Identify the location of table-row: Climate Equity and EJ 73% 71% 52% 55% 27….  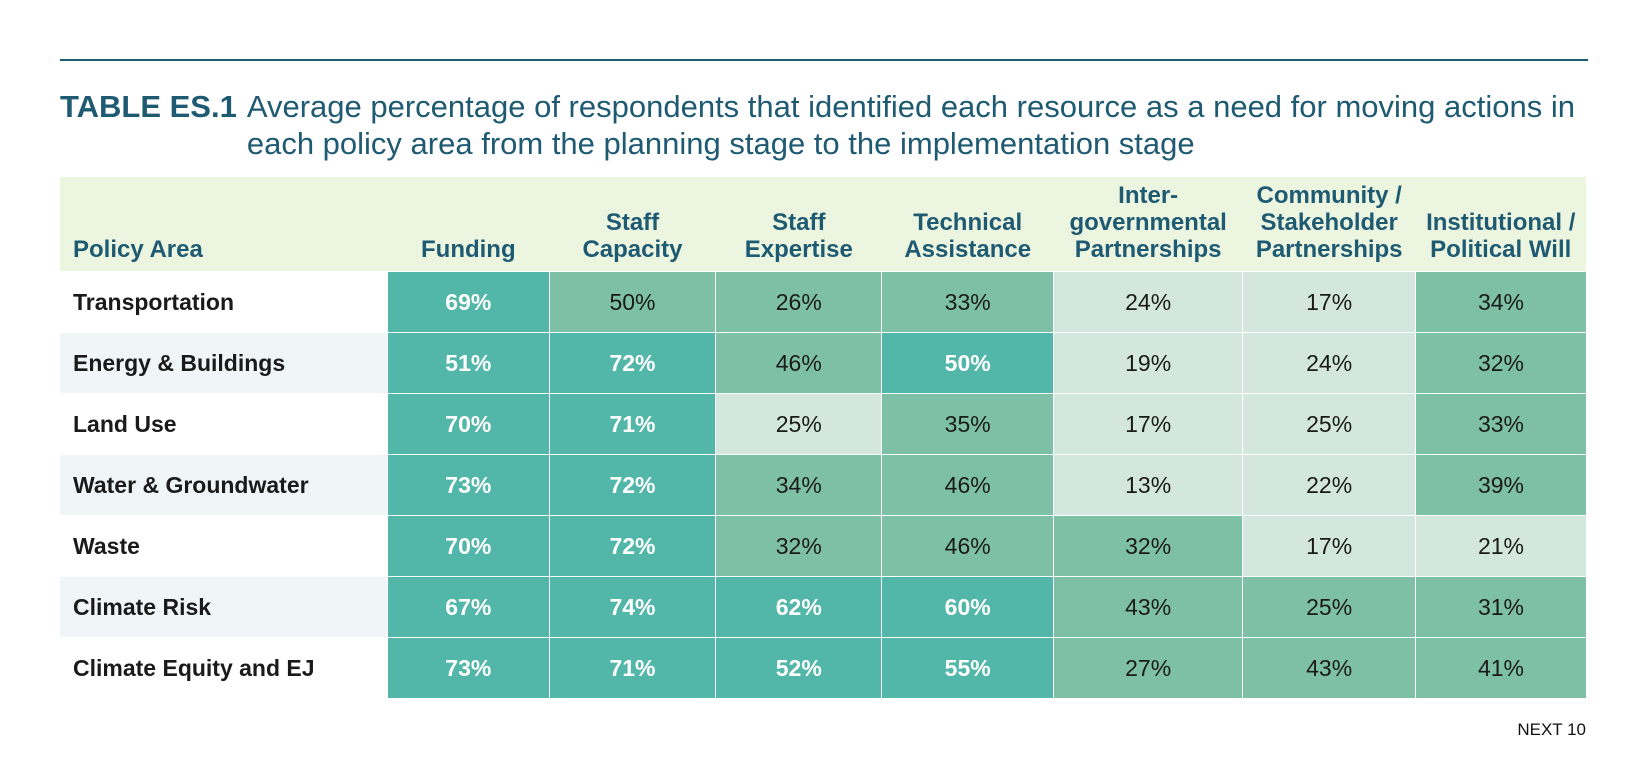
(823, 667).